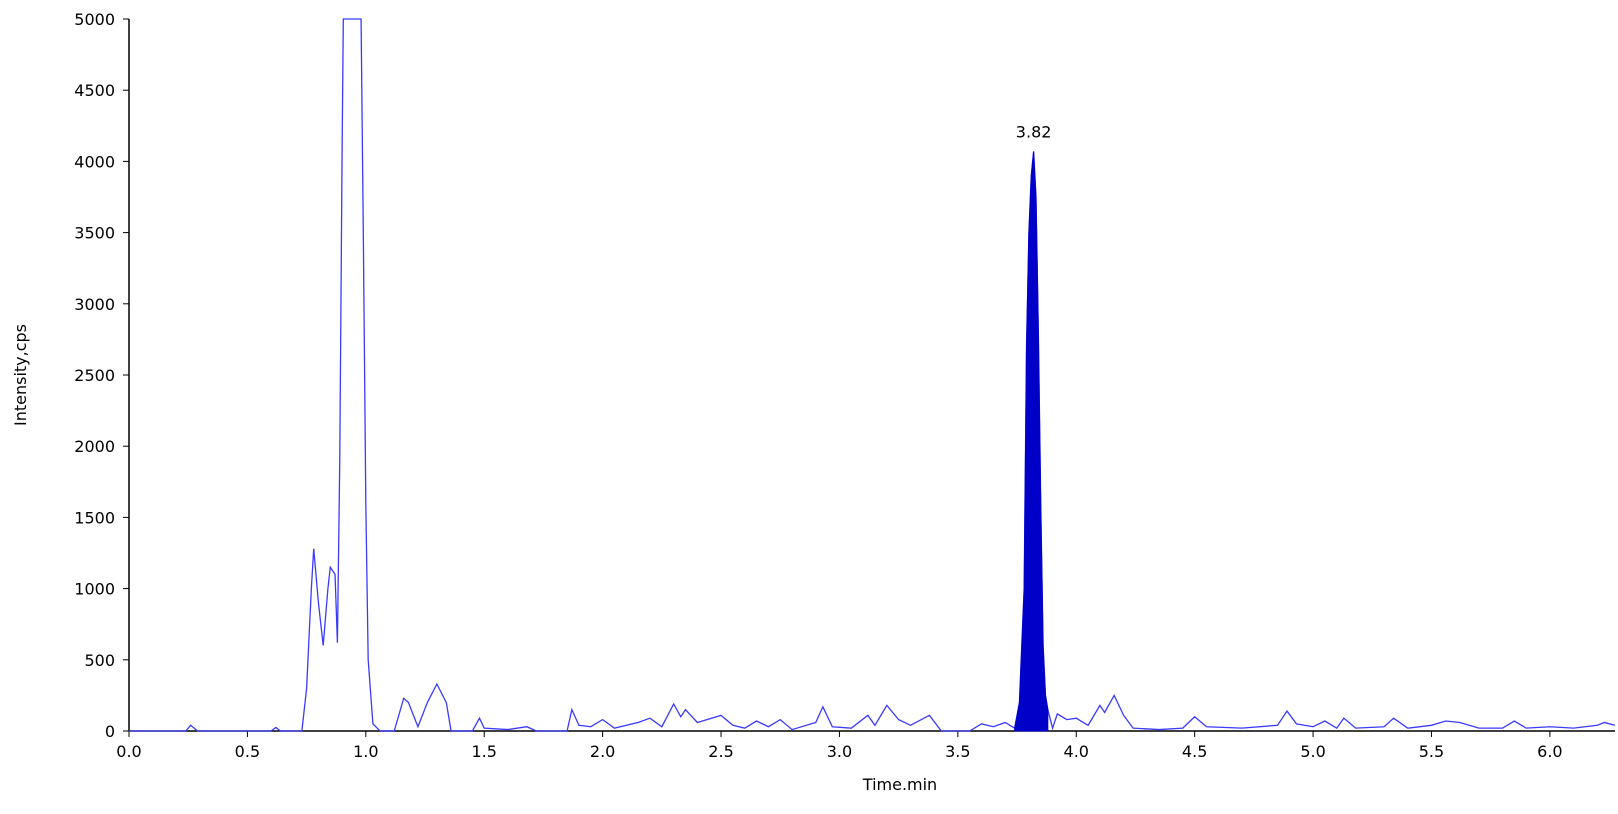 This screenshot has height=814, width=1618. I want to click on peak-area, so click(1031, 441).